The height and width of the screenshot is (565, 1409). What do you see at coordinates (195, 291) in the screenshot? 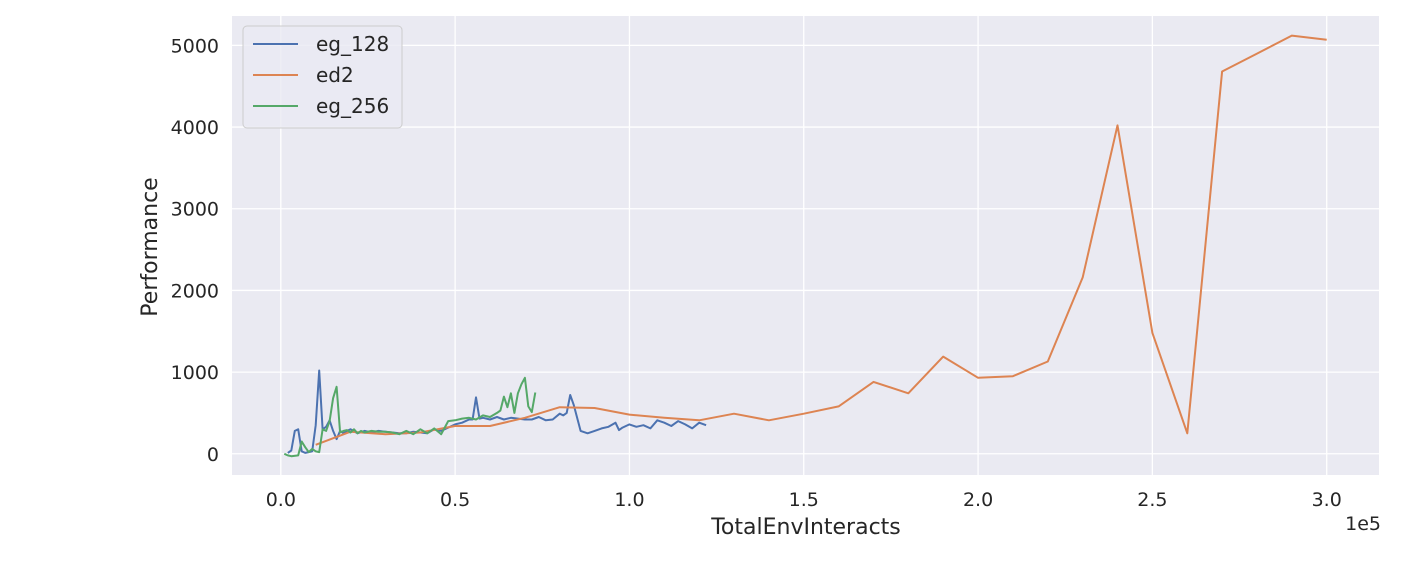
I see `y-tick-label: 2000` at bounding box center [195, 291].